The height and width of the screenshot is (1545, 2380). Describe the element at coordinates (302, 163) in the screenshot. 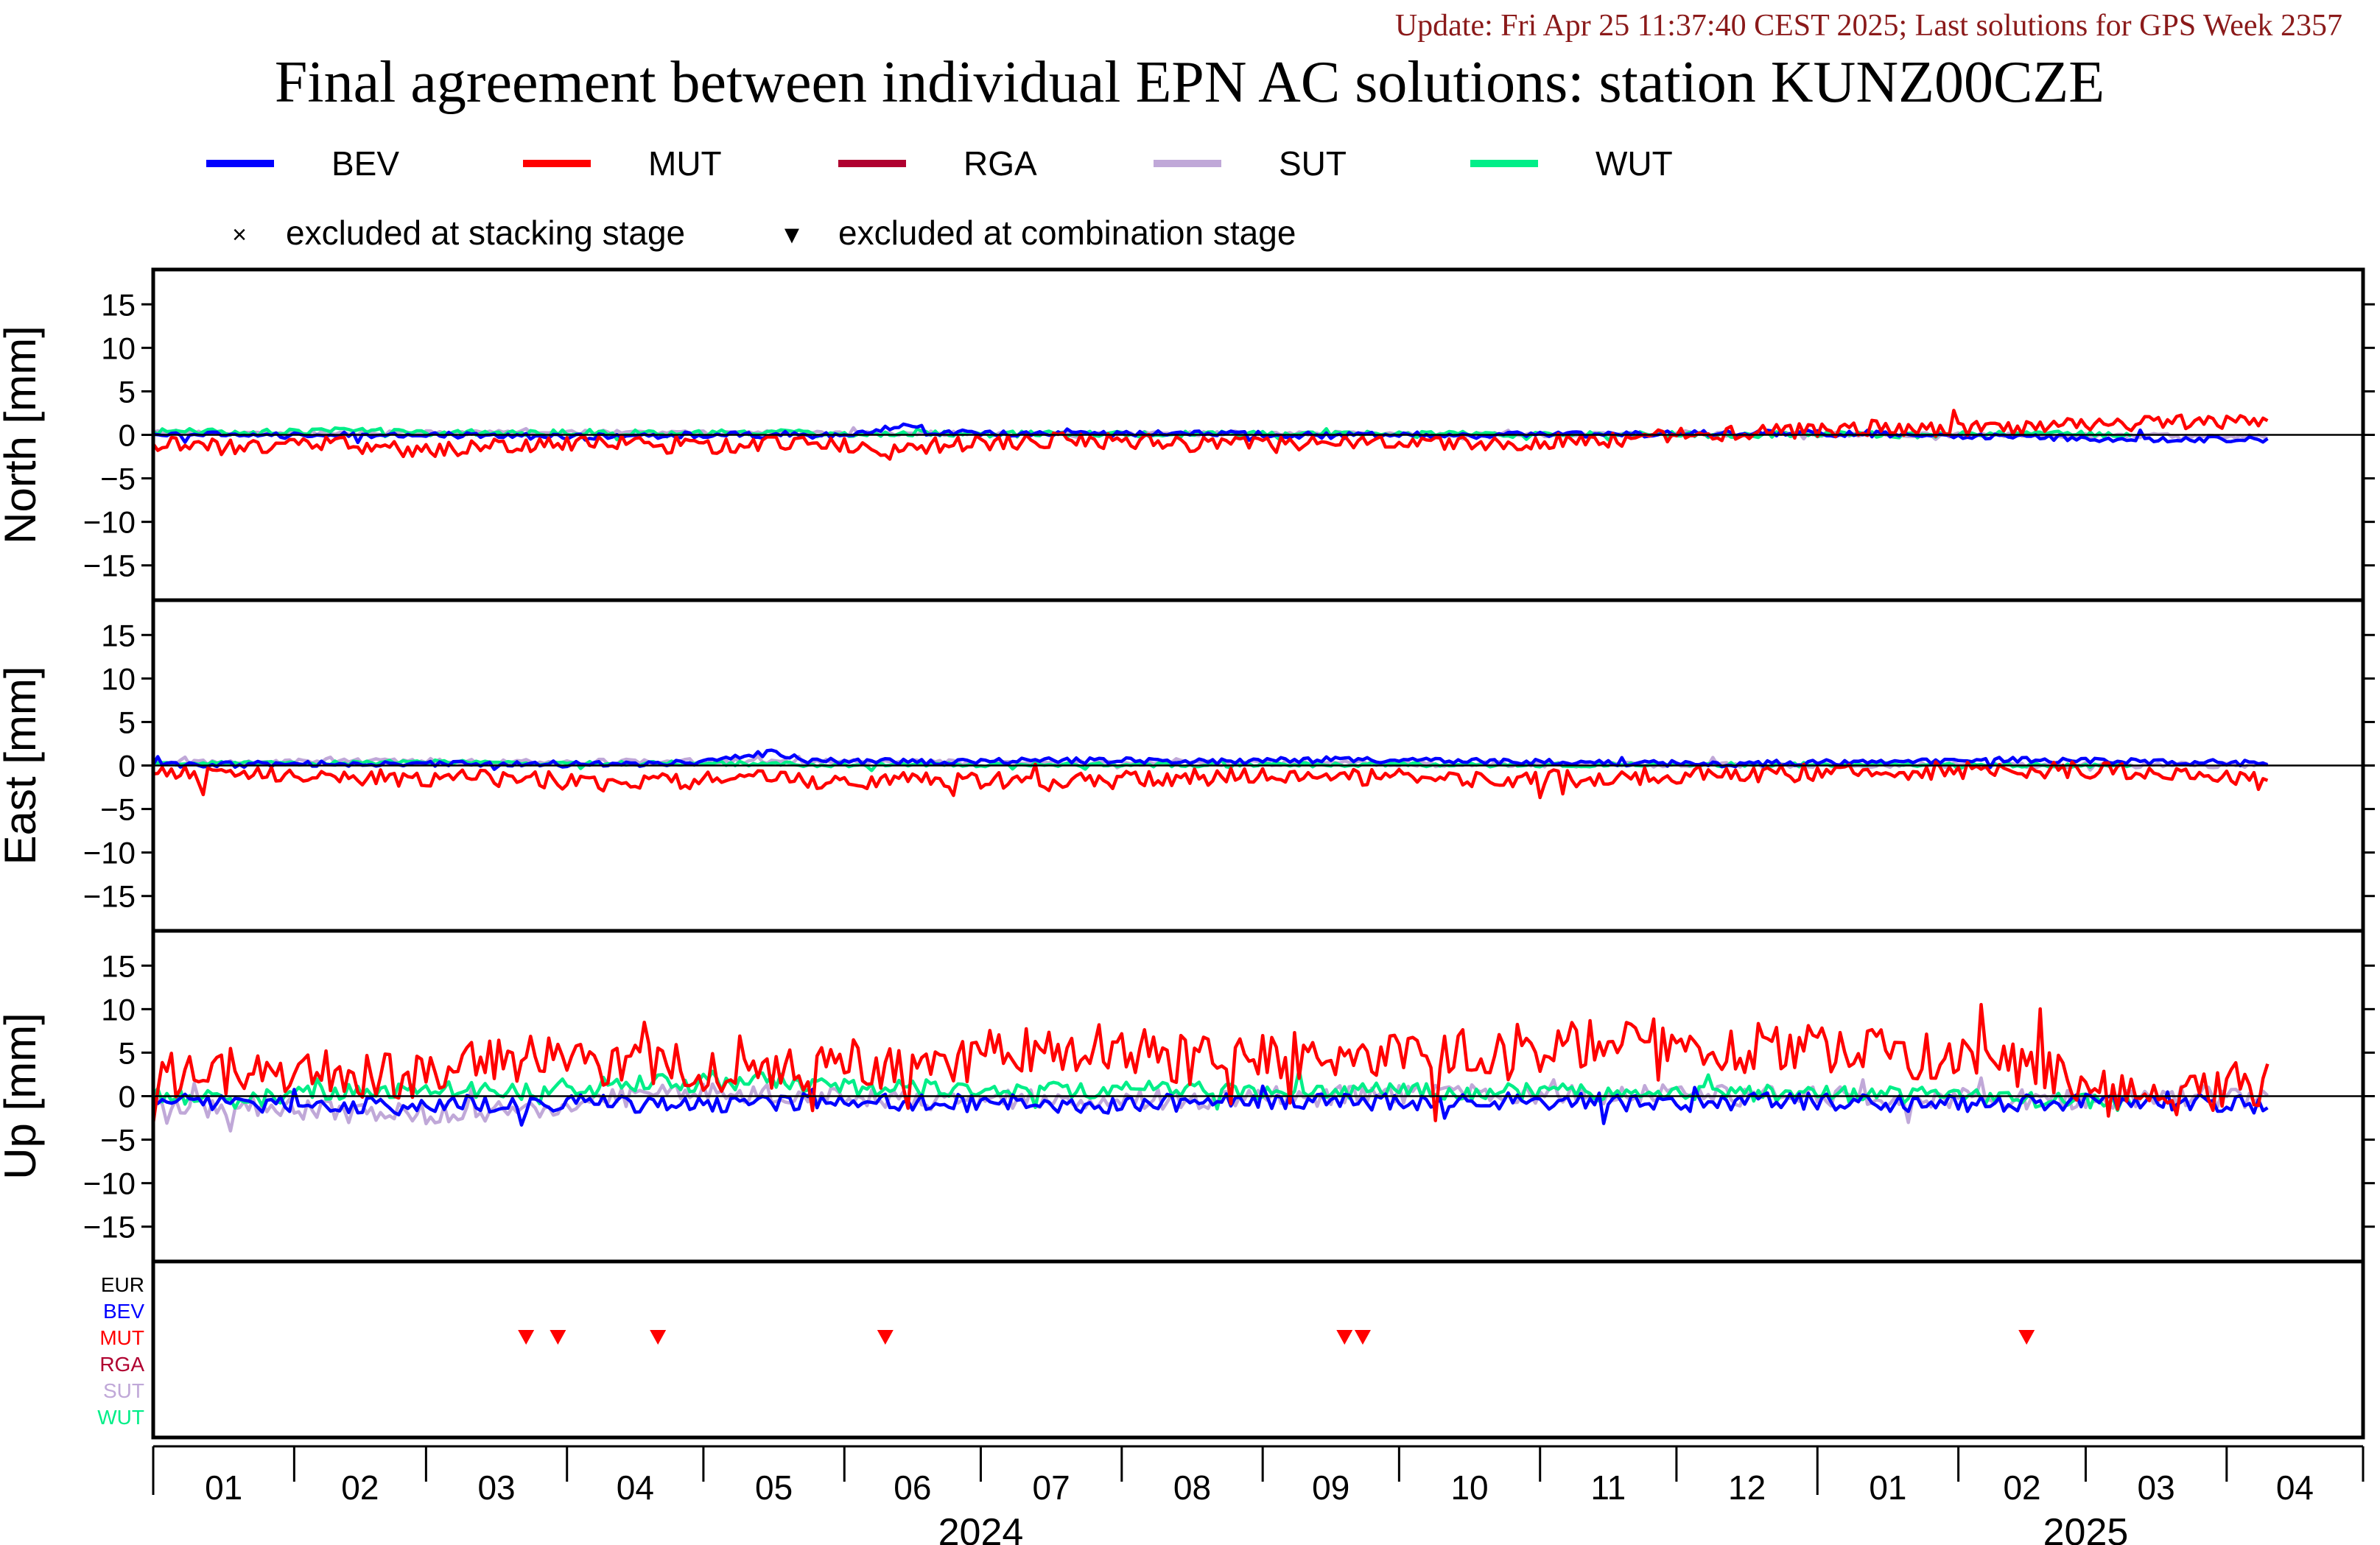

I see `legend-item-bev: BEV` at that location.